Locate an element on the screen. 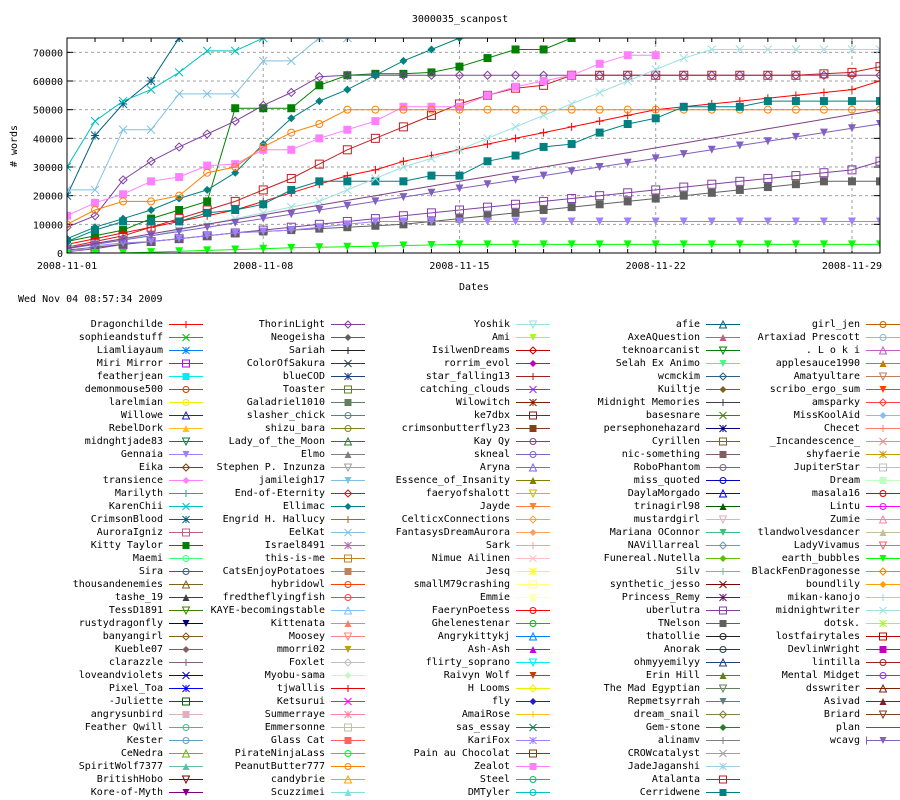 The image size is (900, 800). legend-label: NAVillarreal is located at coordinates (663, 545).